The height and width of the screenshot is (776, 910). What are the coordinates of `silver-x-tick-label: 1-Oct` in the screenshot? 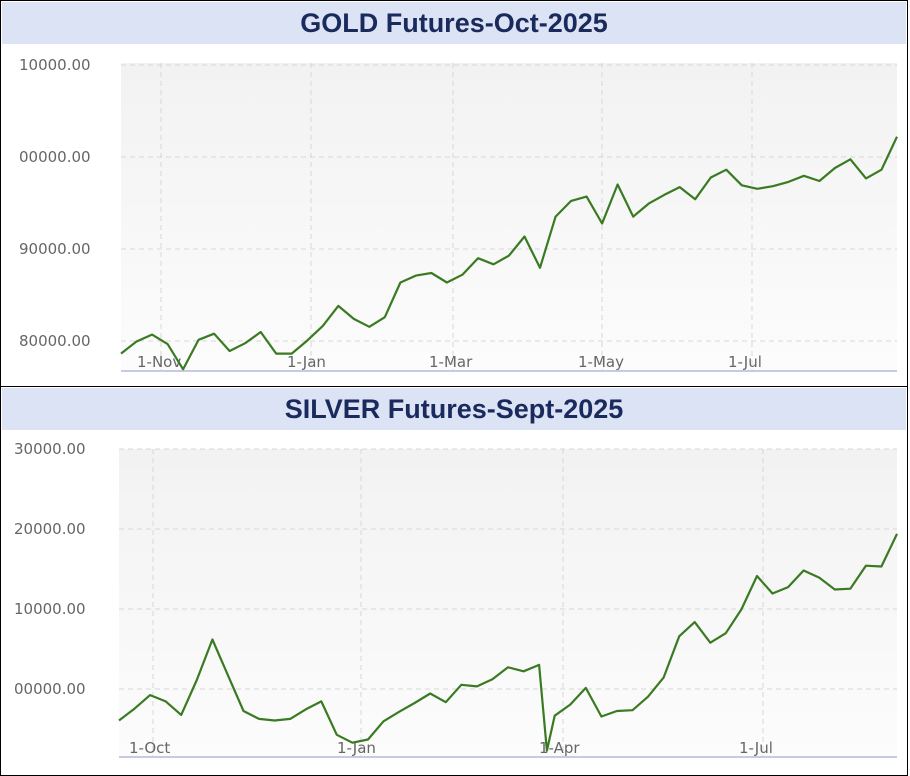 It's located at (149, 748).